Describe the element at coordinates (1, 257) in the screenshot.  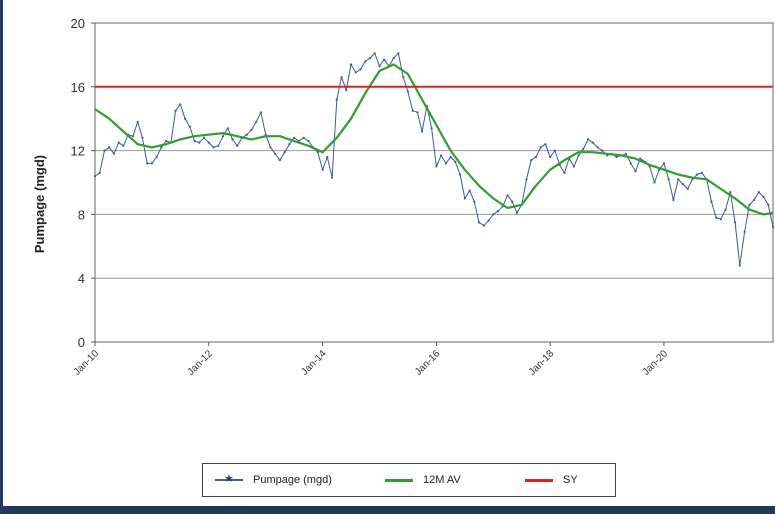
I see `window-frame-left` at that location.